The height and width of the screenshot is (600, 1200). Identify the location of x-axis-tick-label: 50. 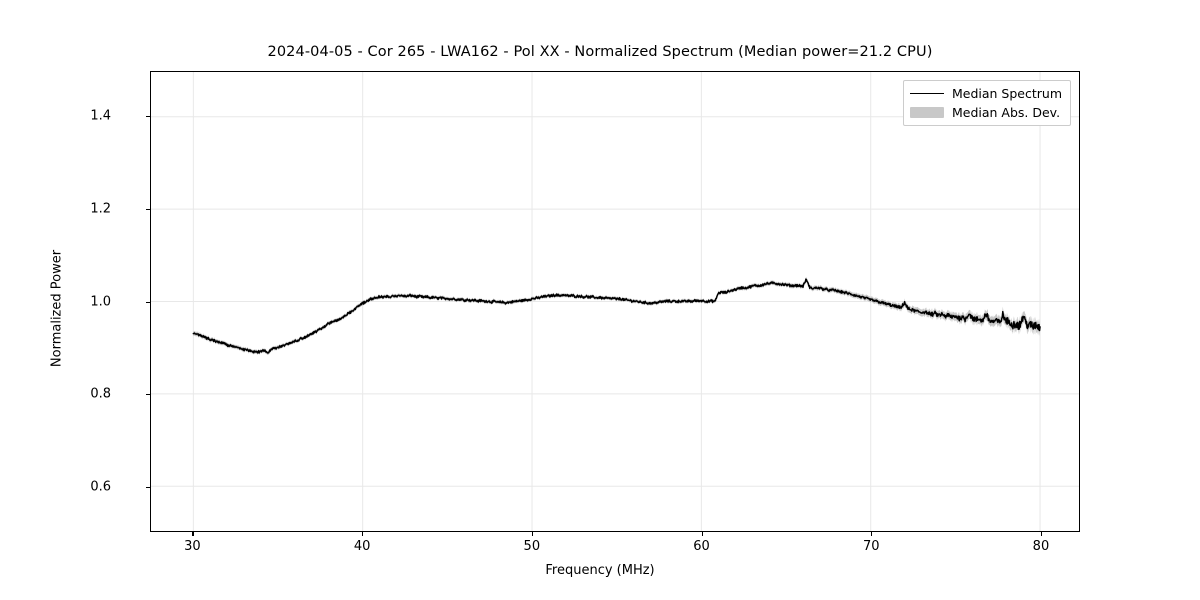
(532, 546).